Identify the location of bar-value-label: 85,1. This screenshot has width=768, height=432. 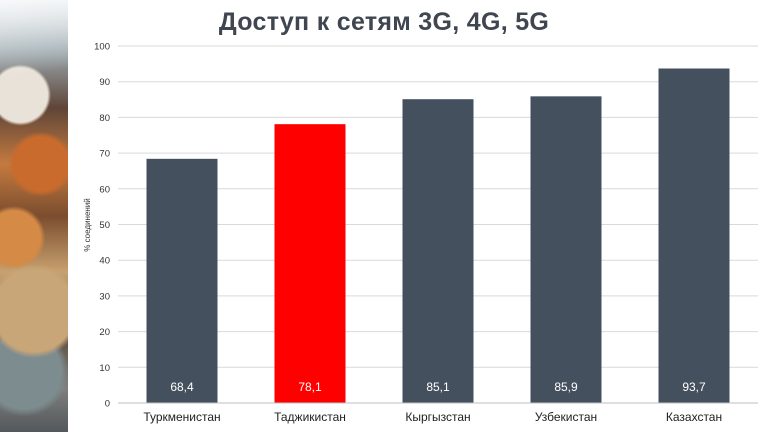
(438, 387).